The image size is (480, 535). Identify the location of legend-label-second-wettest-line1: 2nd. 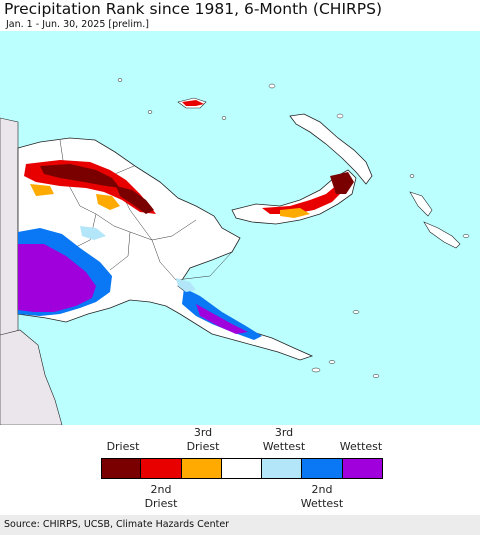
(322, 489).